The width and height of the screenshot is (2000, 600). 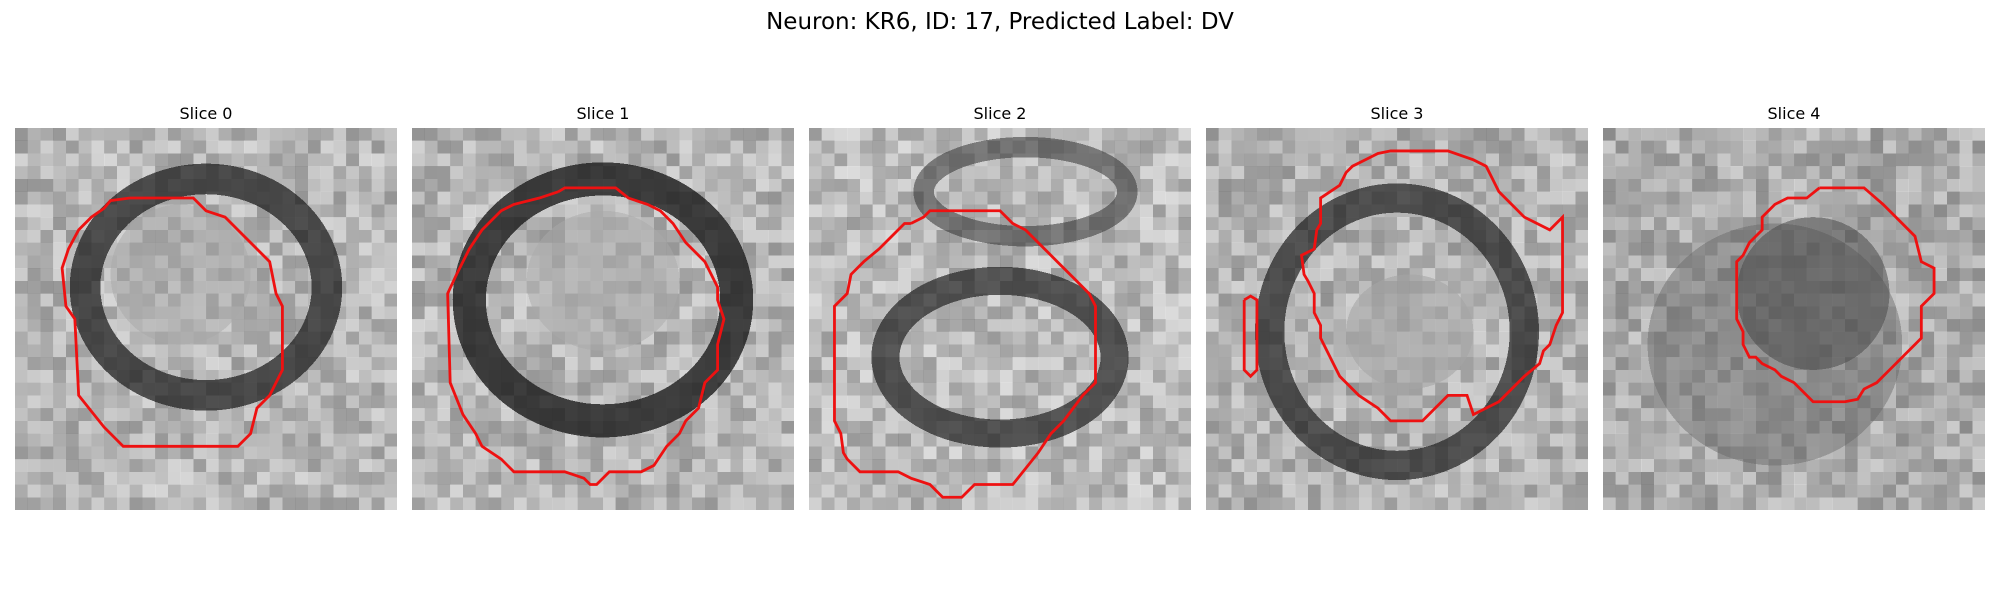 What do you see at coordinates (206, 113) in the screenshot?
I see `slice-title-0: Slice 0` at bounding box center [206, 113].